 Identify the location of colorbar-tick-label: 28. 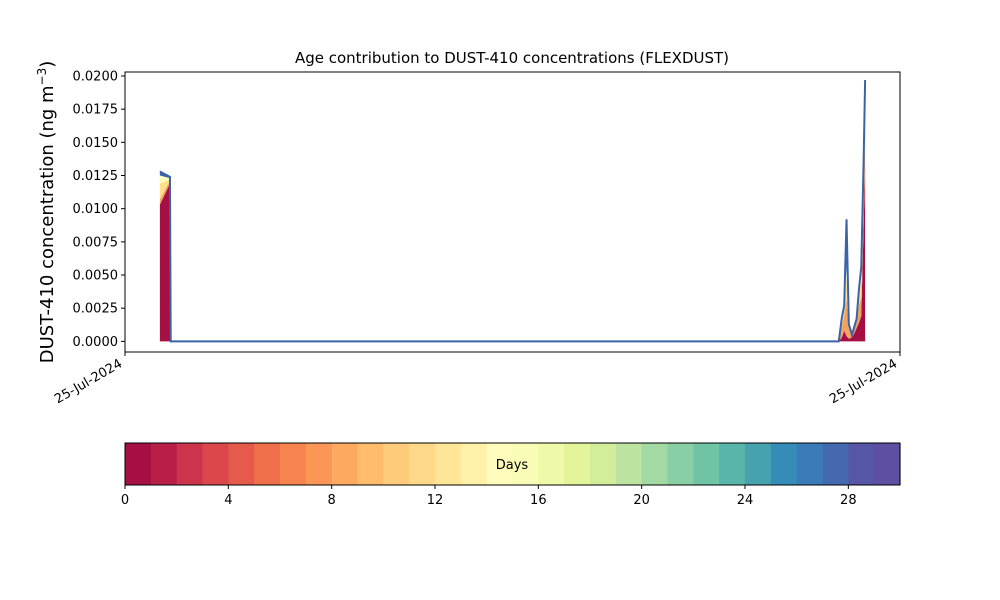
(848, 500).